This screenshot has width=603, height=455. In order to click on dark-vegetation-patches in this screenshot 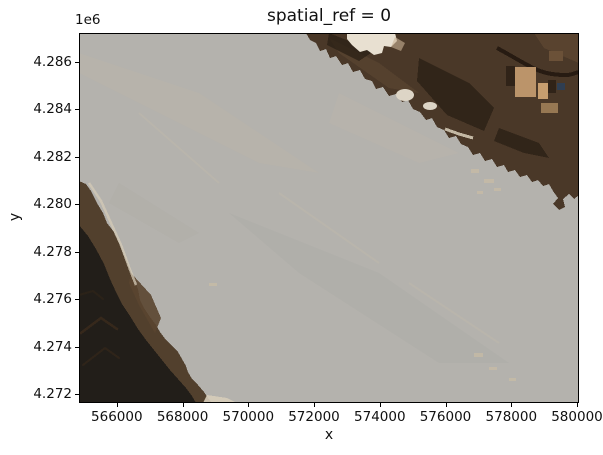, I will do `click(441, 95)`.